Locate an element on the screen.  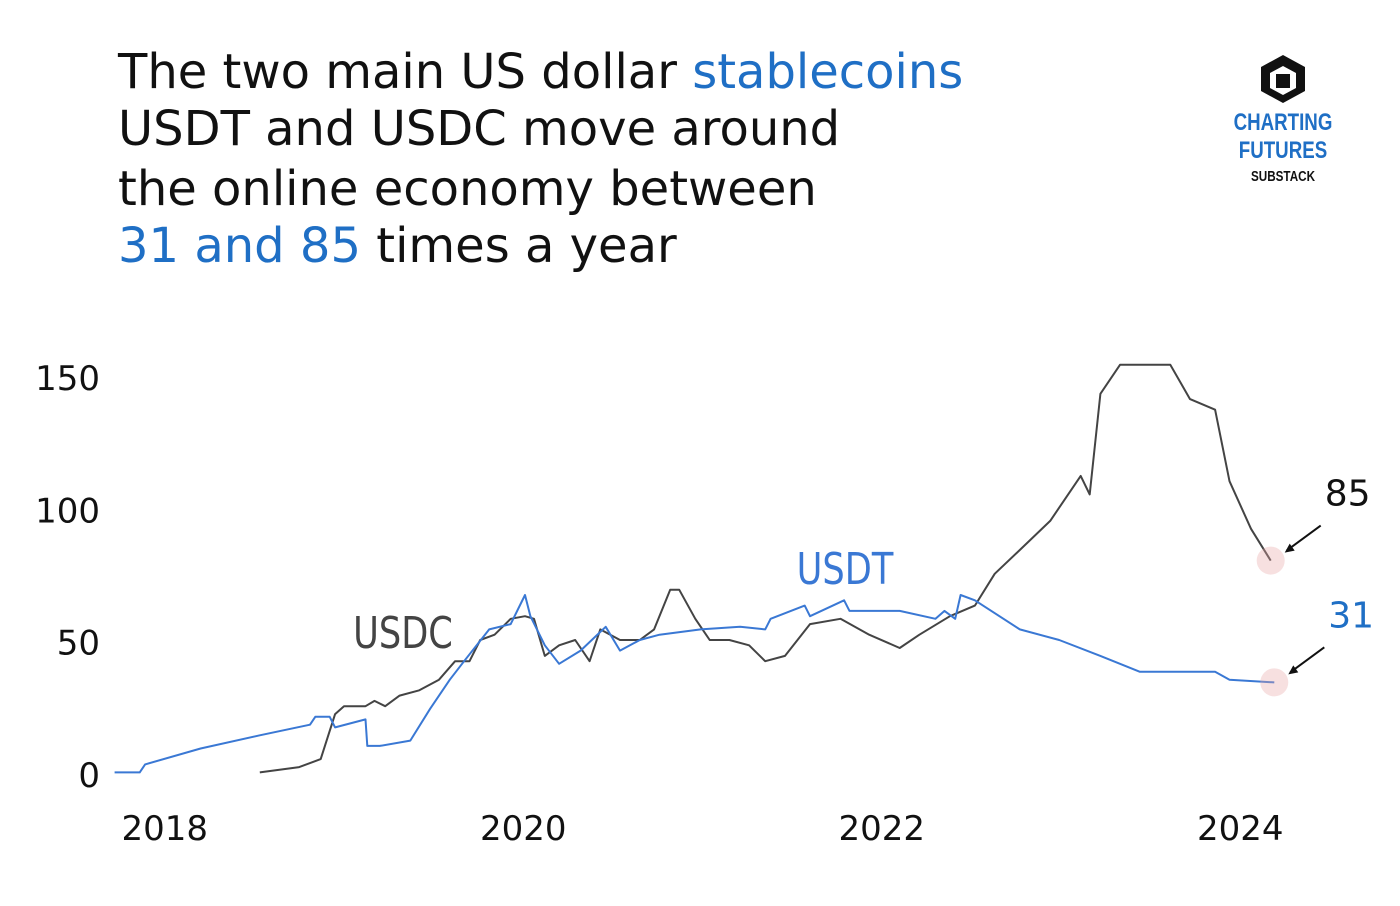
title-segment: USDT and USDC move around is located at coordinates (479, 129).